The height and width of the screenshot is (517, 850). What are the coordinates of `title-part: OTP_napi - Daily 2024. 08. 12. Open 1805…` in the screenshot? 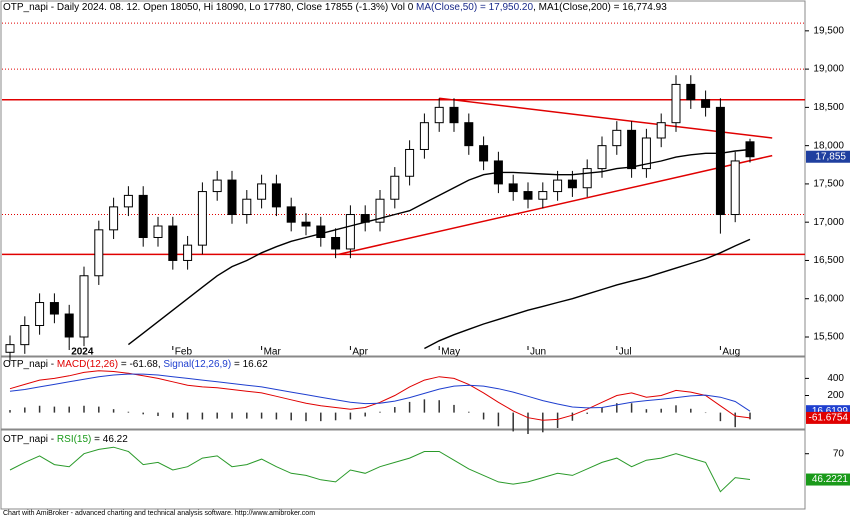 It's located at (209, 7).